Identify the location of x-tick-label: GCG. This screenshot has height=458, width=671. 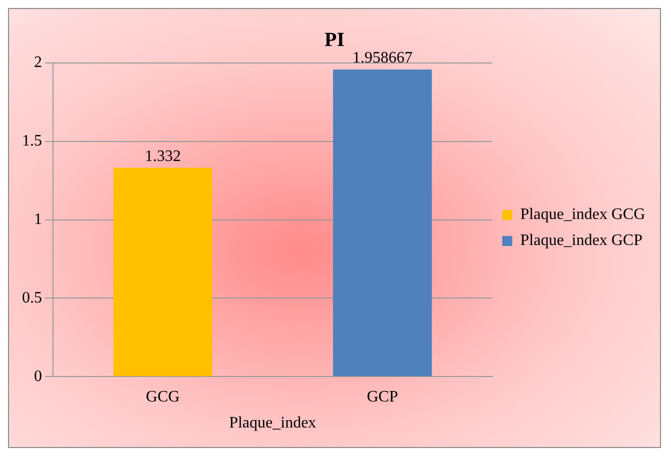
(163, 397).